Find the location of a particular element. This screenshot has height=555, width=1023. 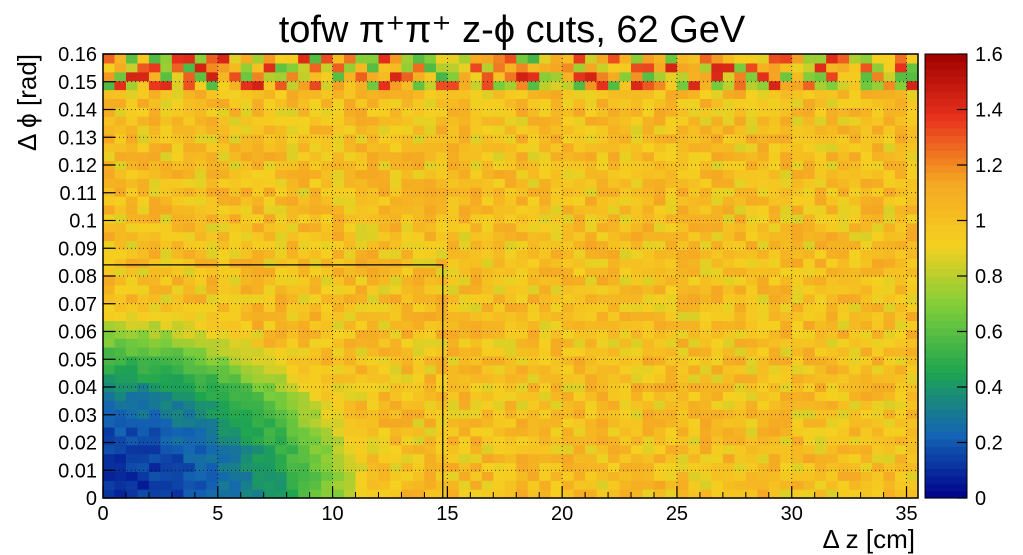

y-tick-label: 0.16 is located at coordinates (77, 55).